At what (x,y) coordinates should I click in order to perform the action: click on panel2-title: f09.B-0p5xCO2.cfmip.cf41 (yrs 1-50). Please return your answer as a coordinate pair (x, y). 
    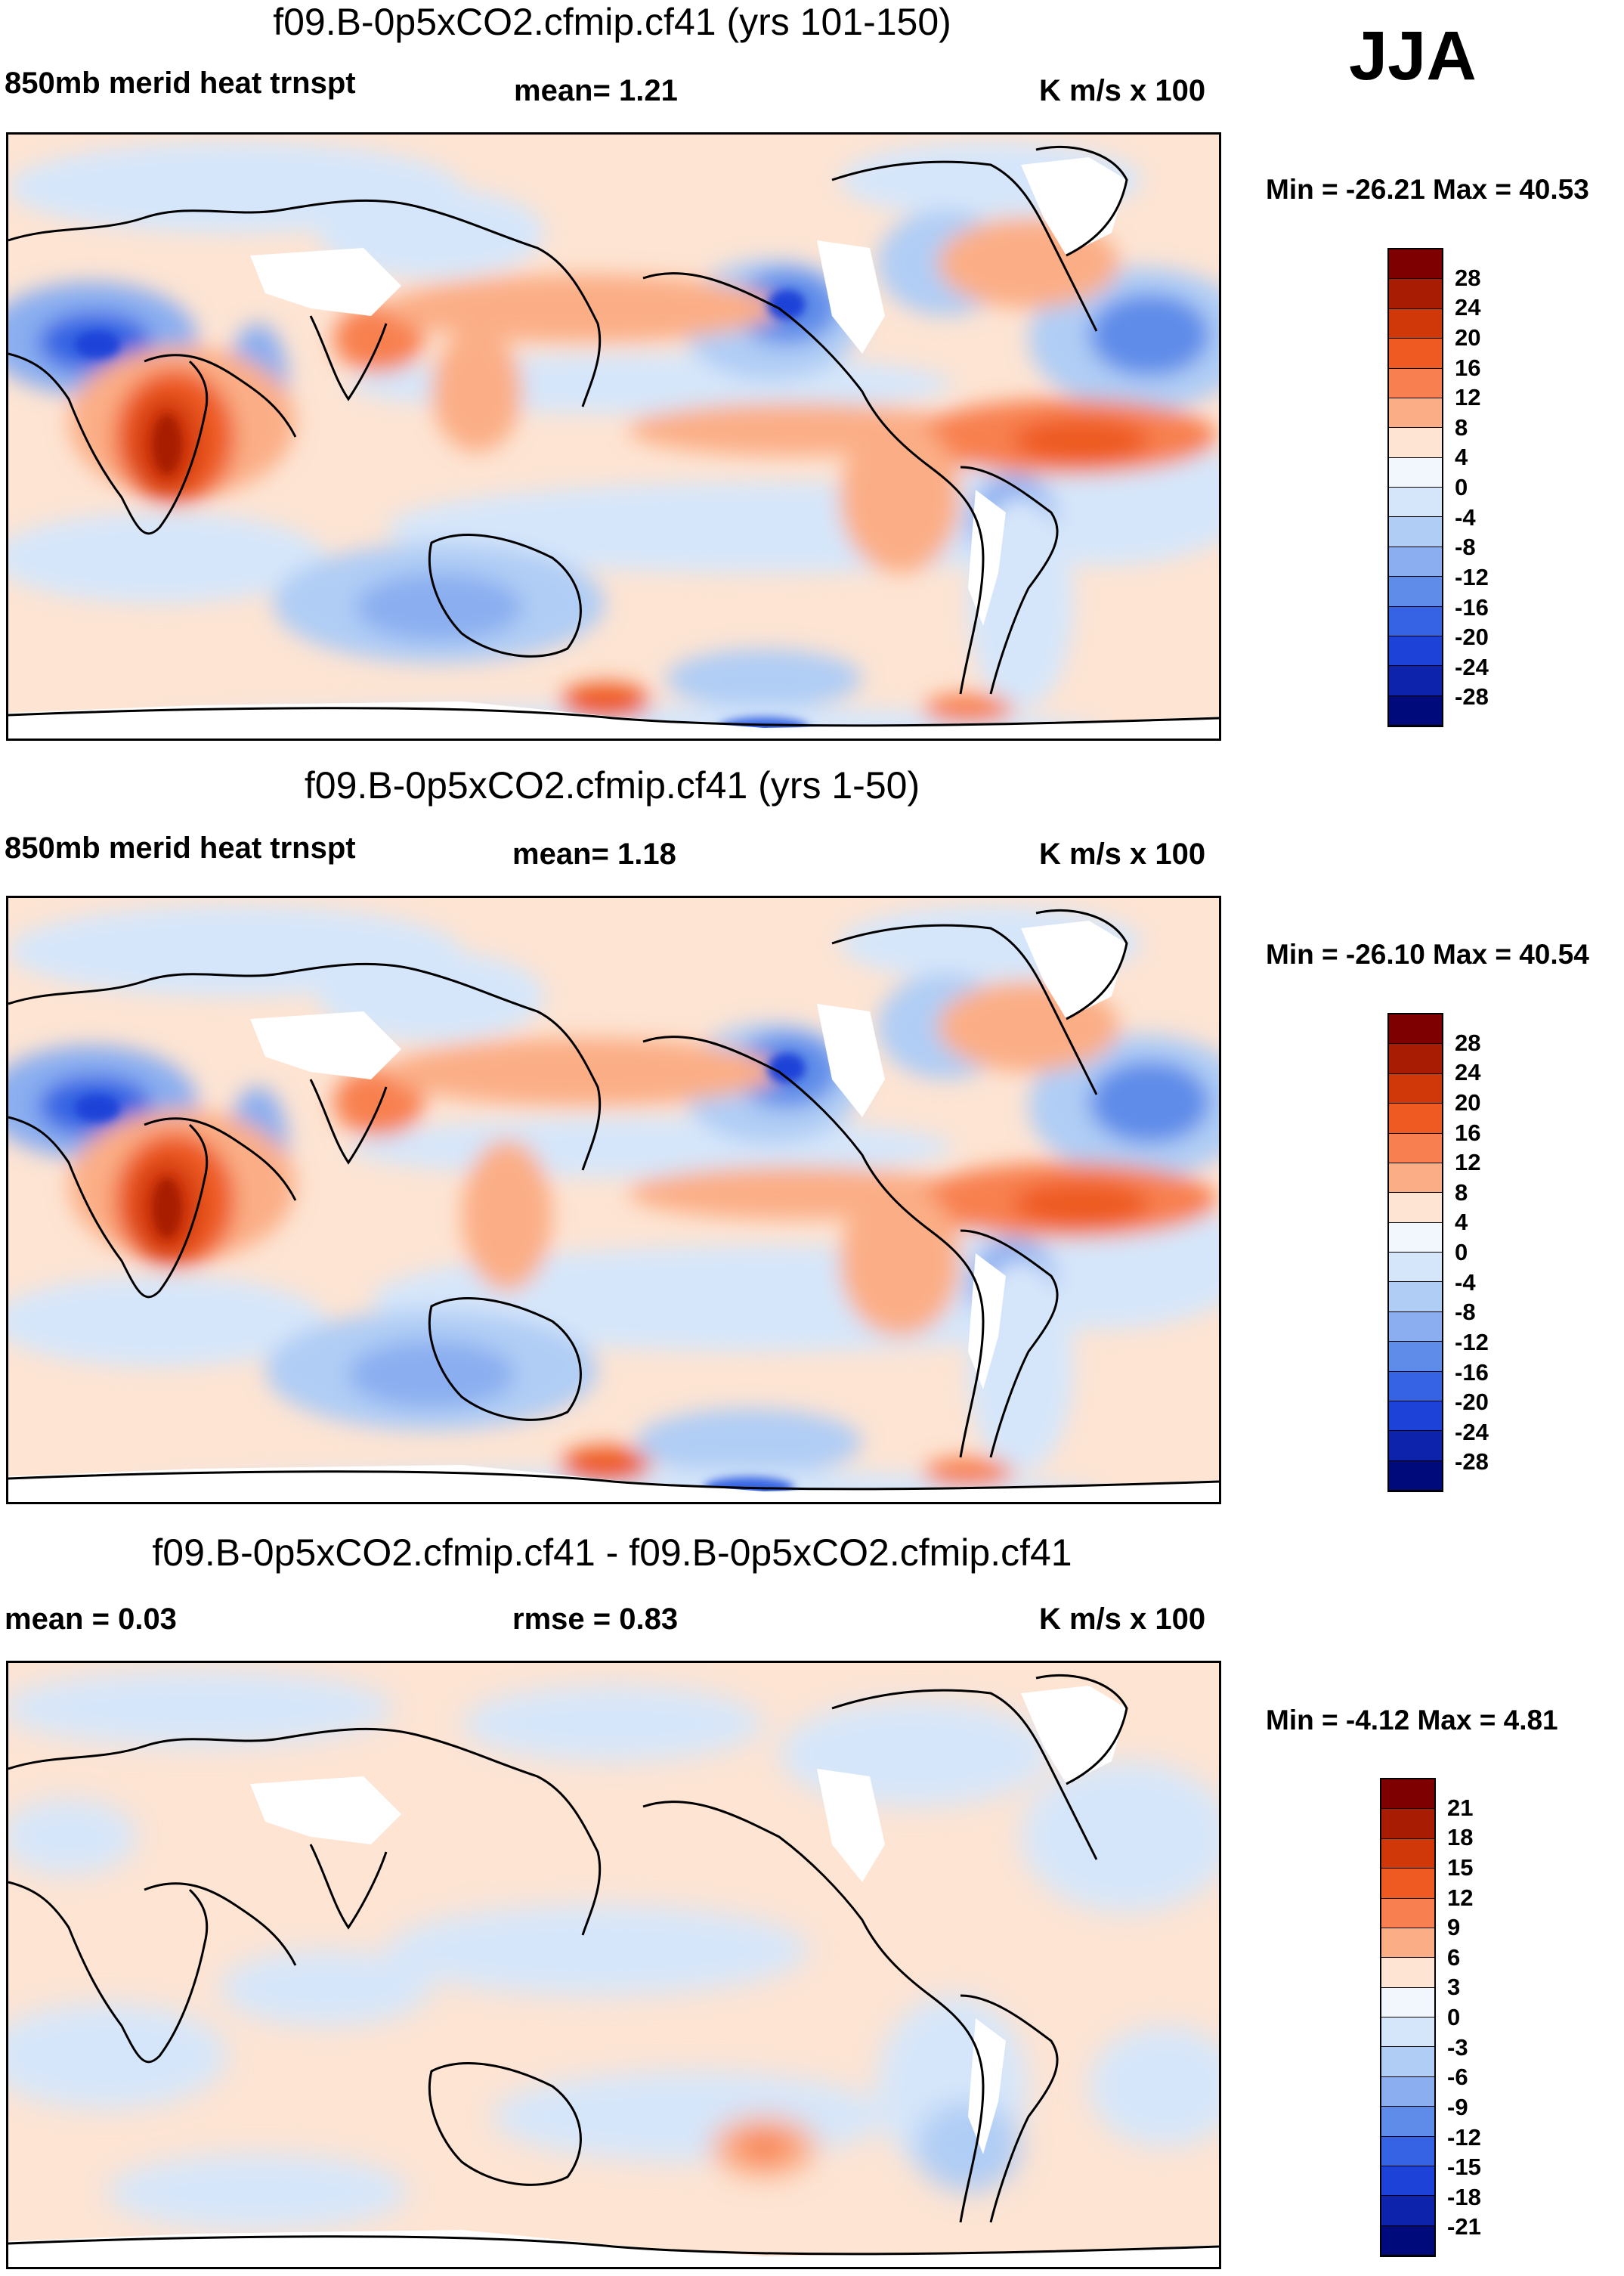
    Looking at the image, I should click on (612, 786).